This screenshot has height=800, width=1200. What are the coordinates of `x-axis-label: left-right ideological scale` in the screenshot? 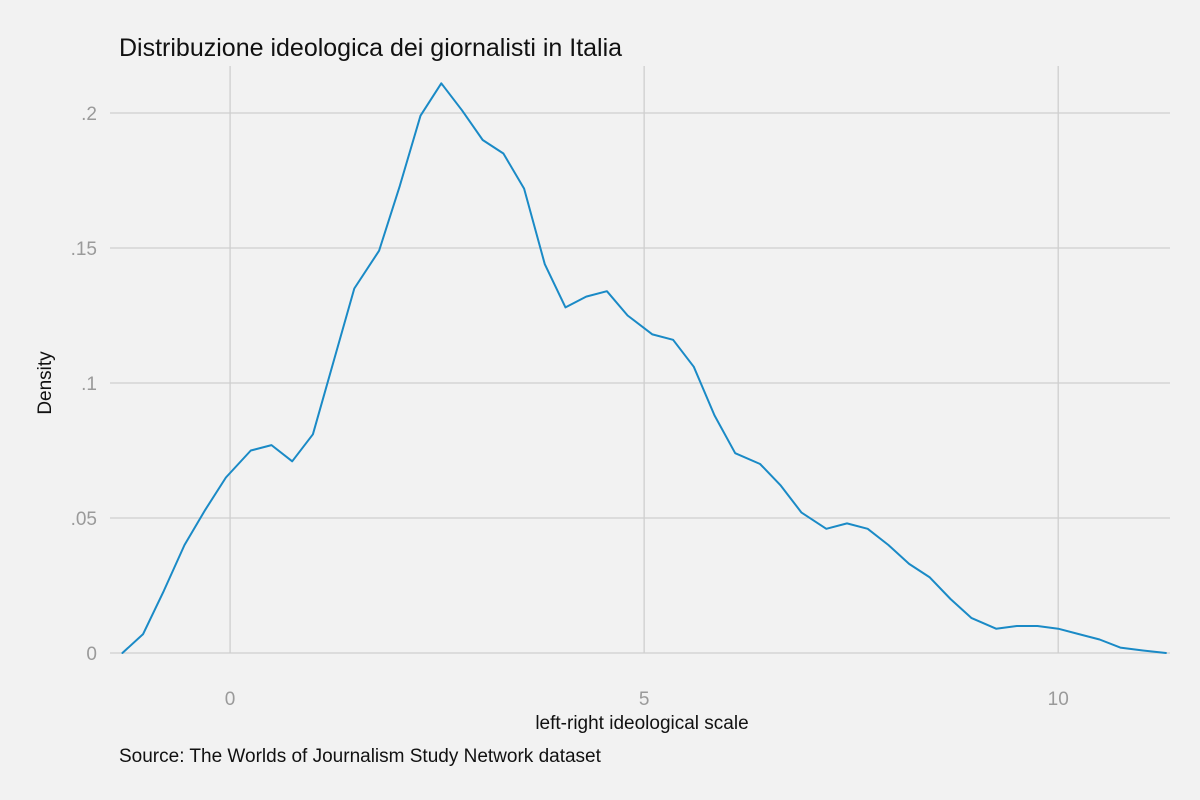 It's located at (641, 723).